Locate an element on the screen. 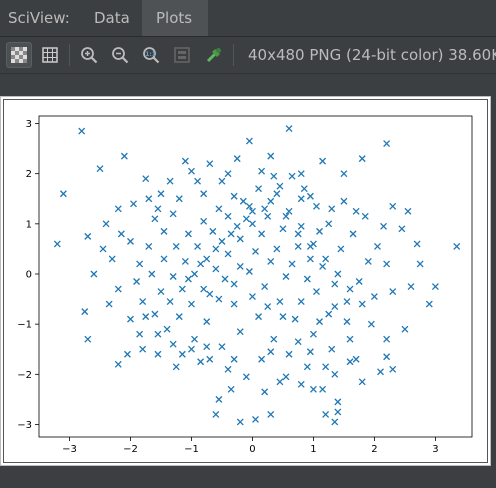 Image resolution: width=496 pixels, height=488 pixels. x-tick-label: 3 is located at coordinates (435, 449).